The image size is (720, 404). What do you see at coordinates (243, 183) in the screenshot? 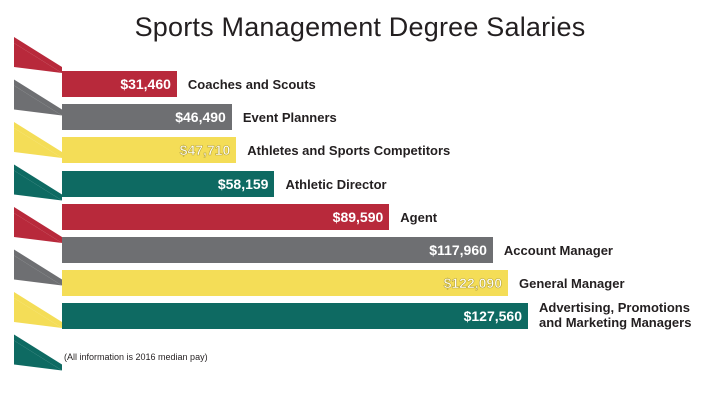
I see `value-label: $58,159` at bounding box center [243, 183].